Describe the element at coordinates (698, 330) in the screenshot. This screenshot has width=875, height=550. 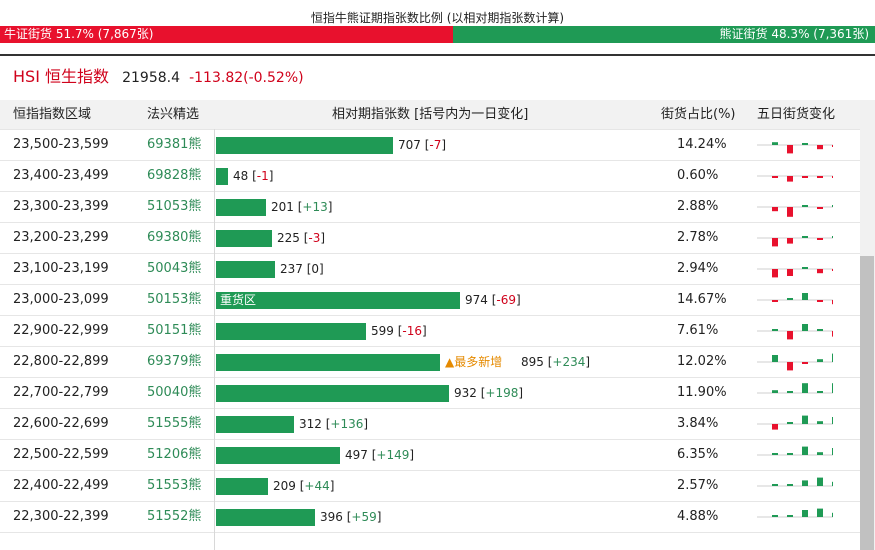
I see `share-percent: 7.61%` at that location.